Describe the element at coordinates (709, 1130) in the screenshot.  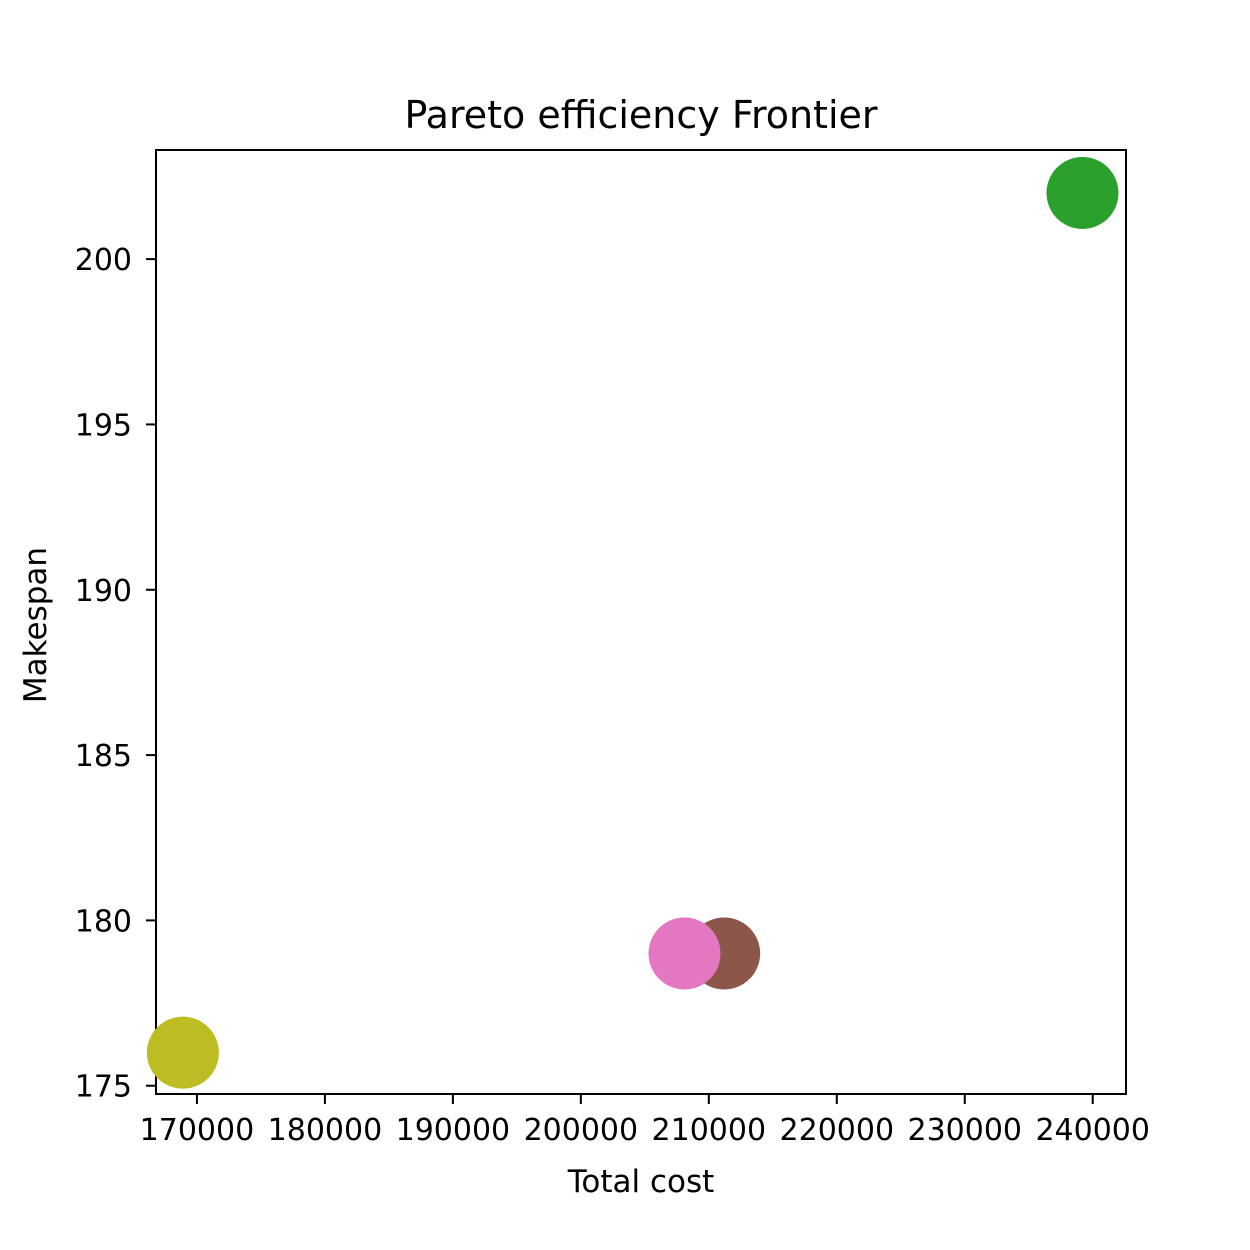
I see `x-tick-label-5: 210000` at that location.